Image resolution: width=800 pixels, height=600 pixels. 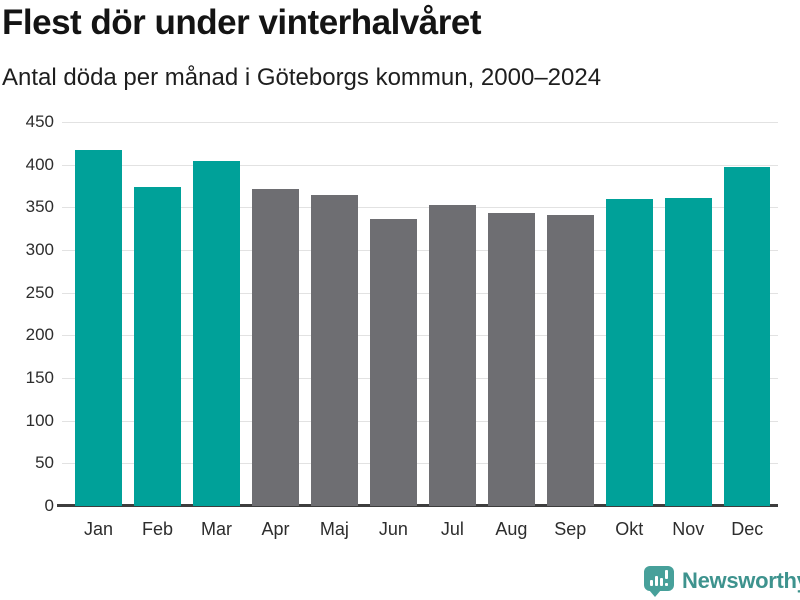 What do you see at coordinates (651, 583) in the screenshot?
I see `logo-bar-chart-icon` at bounding box center [651, 583].